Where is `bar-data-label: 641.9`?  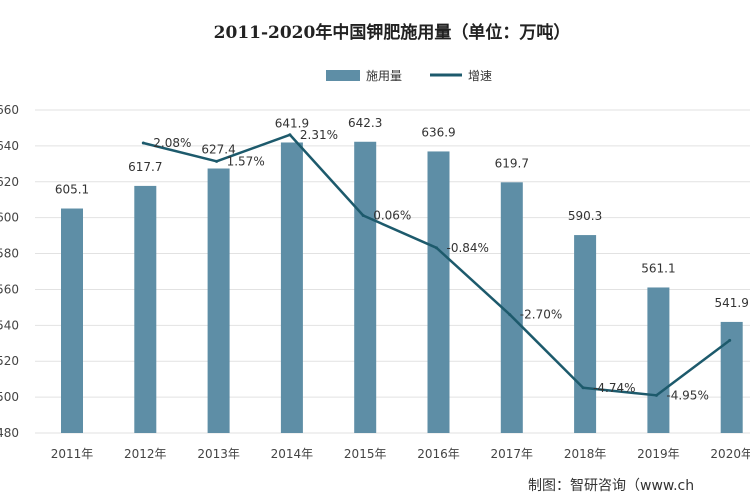
bar-data-label: 641.9 is located at coordinates (292, 123).